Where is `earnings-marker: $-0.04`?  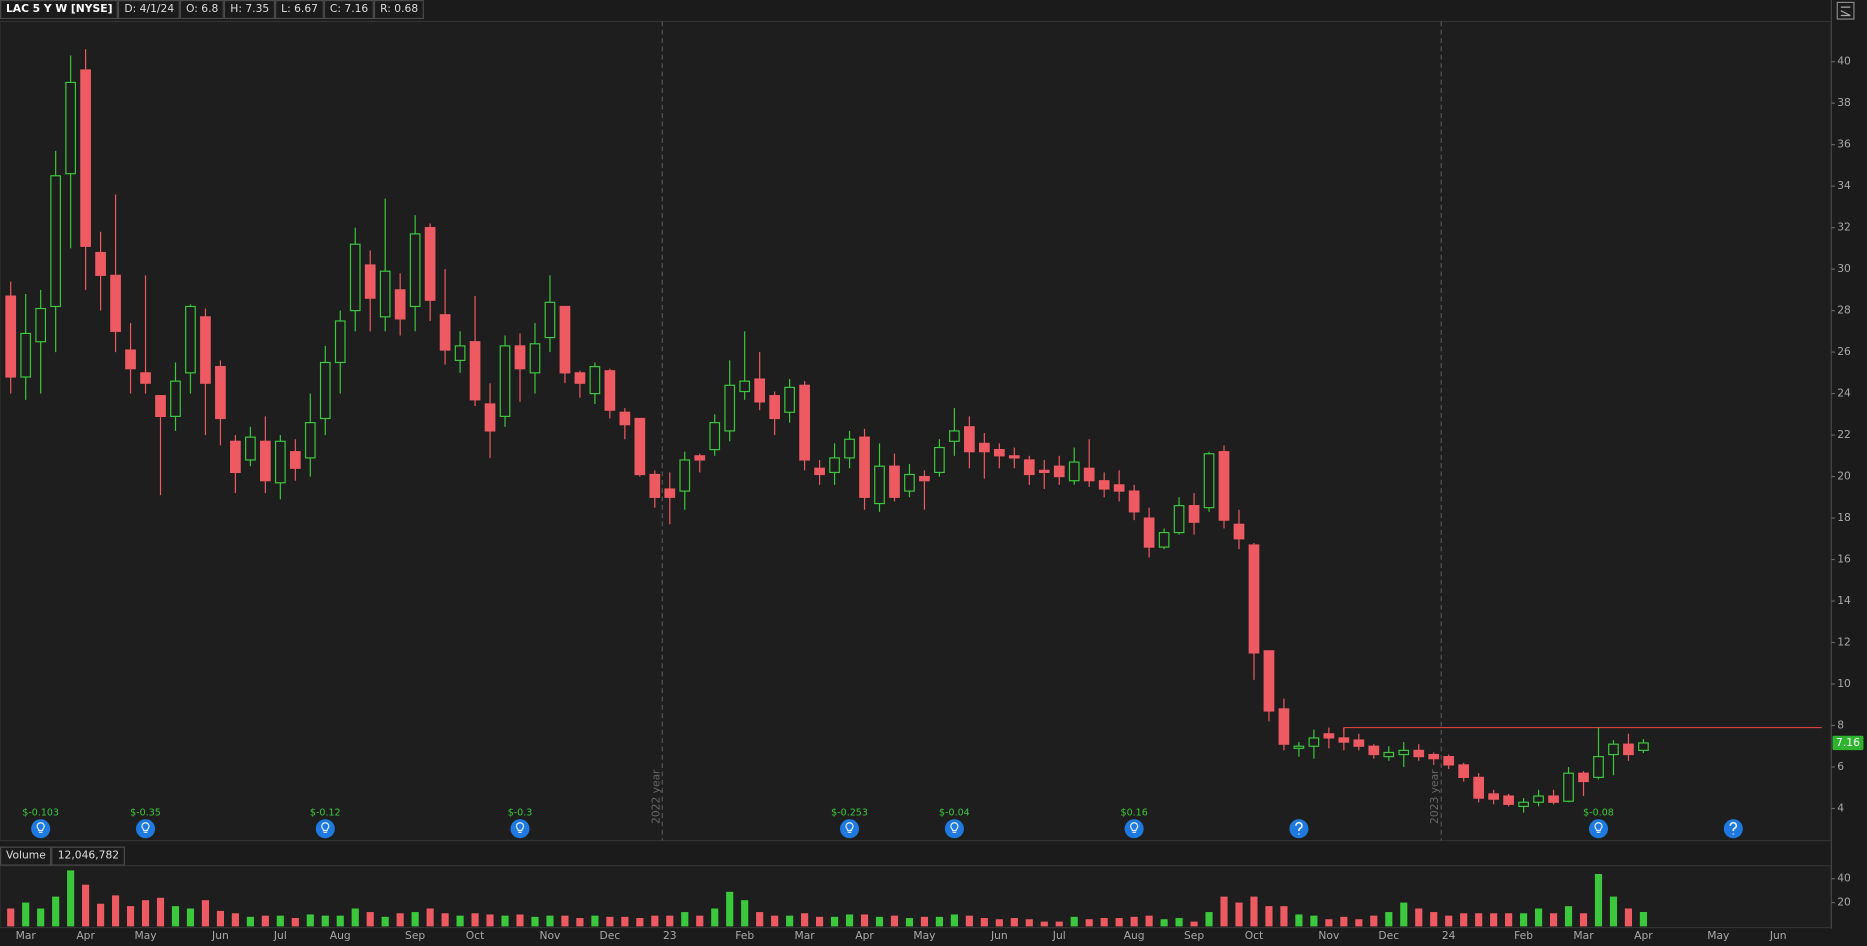 earnings-marker: $-0.04 is located at coordinates (954, 823).